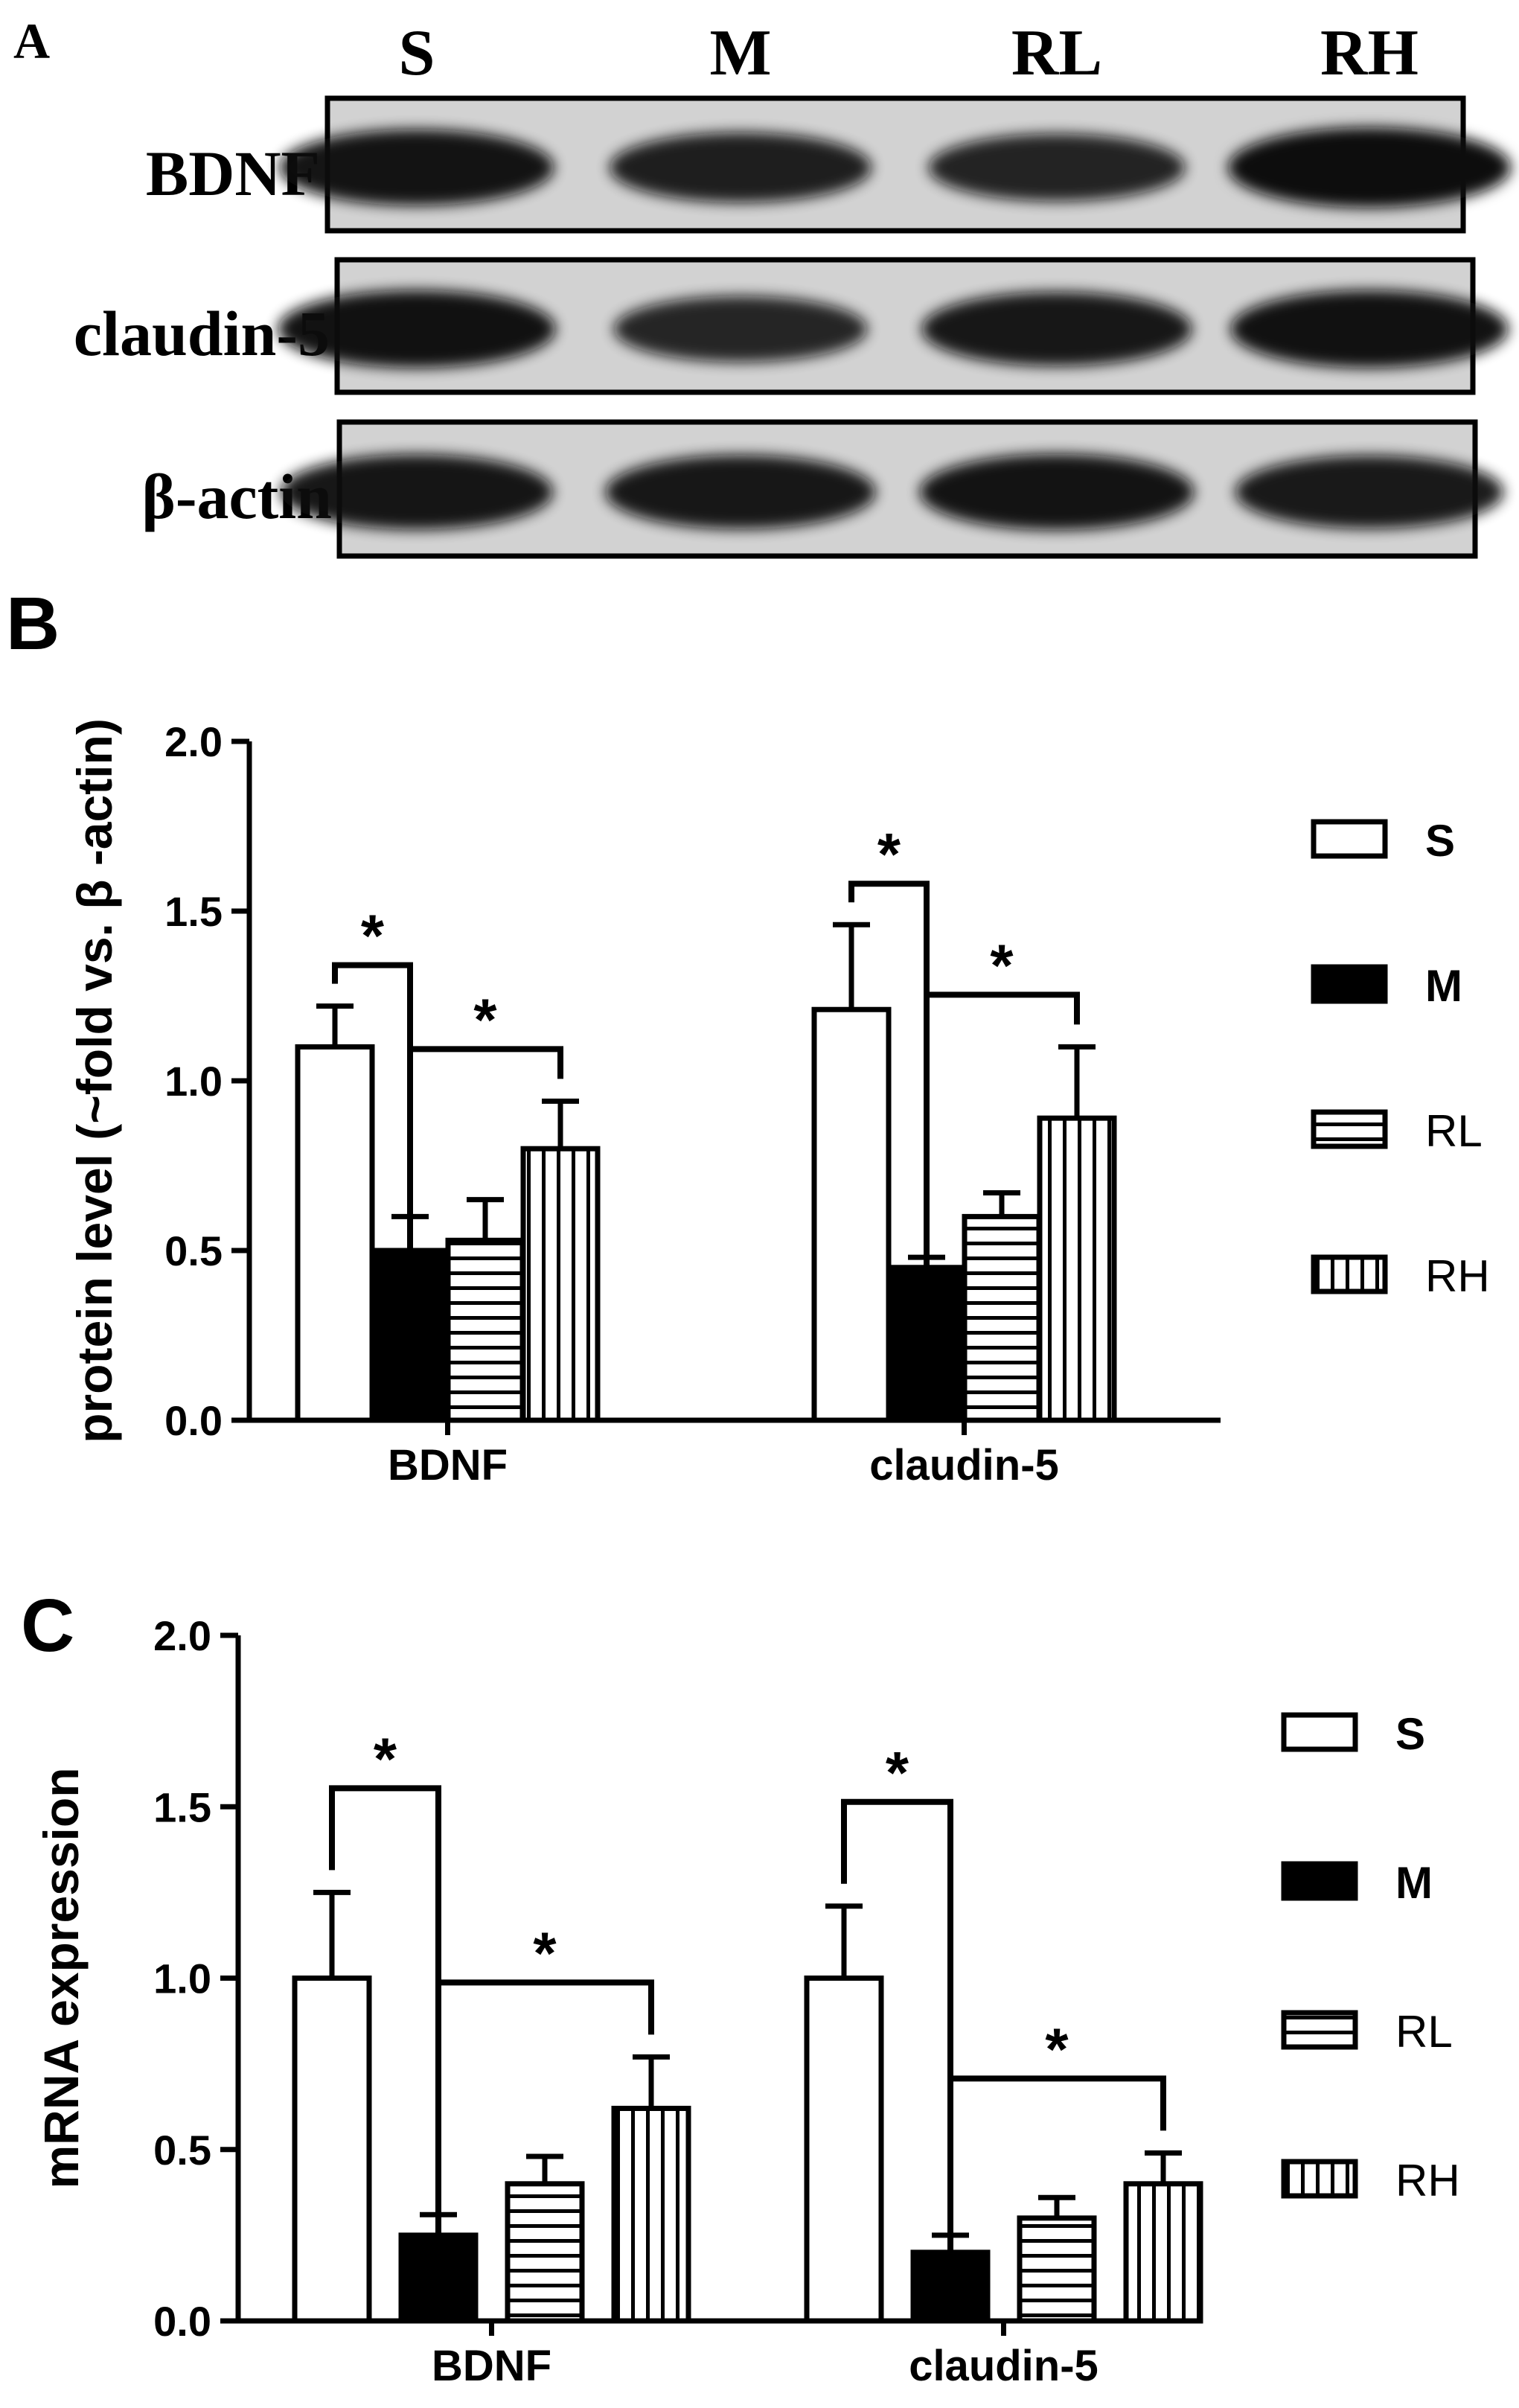  I want to click on blot-row-bdnf: BDNF, so click(829, 164).